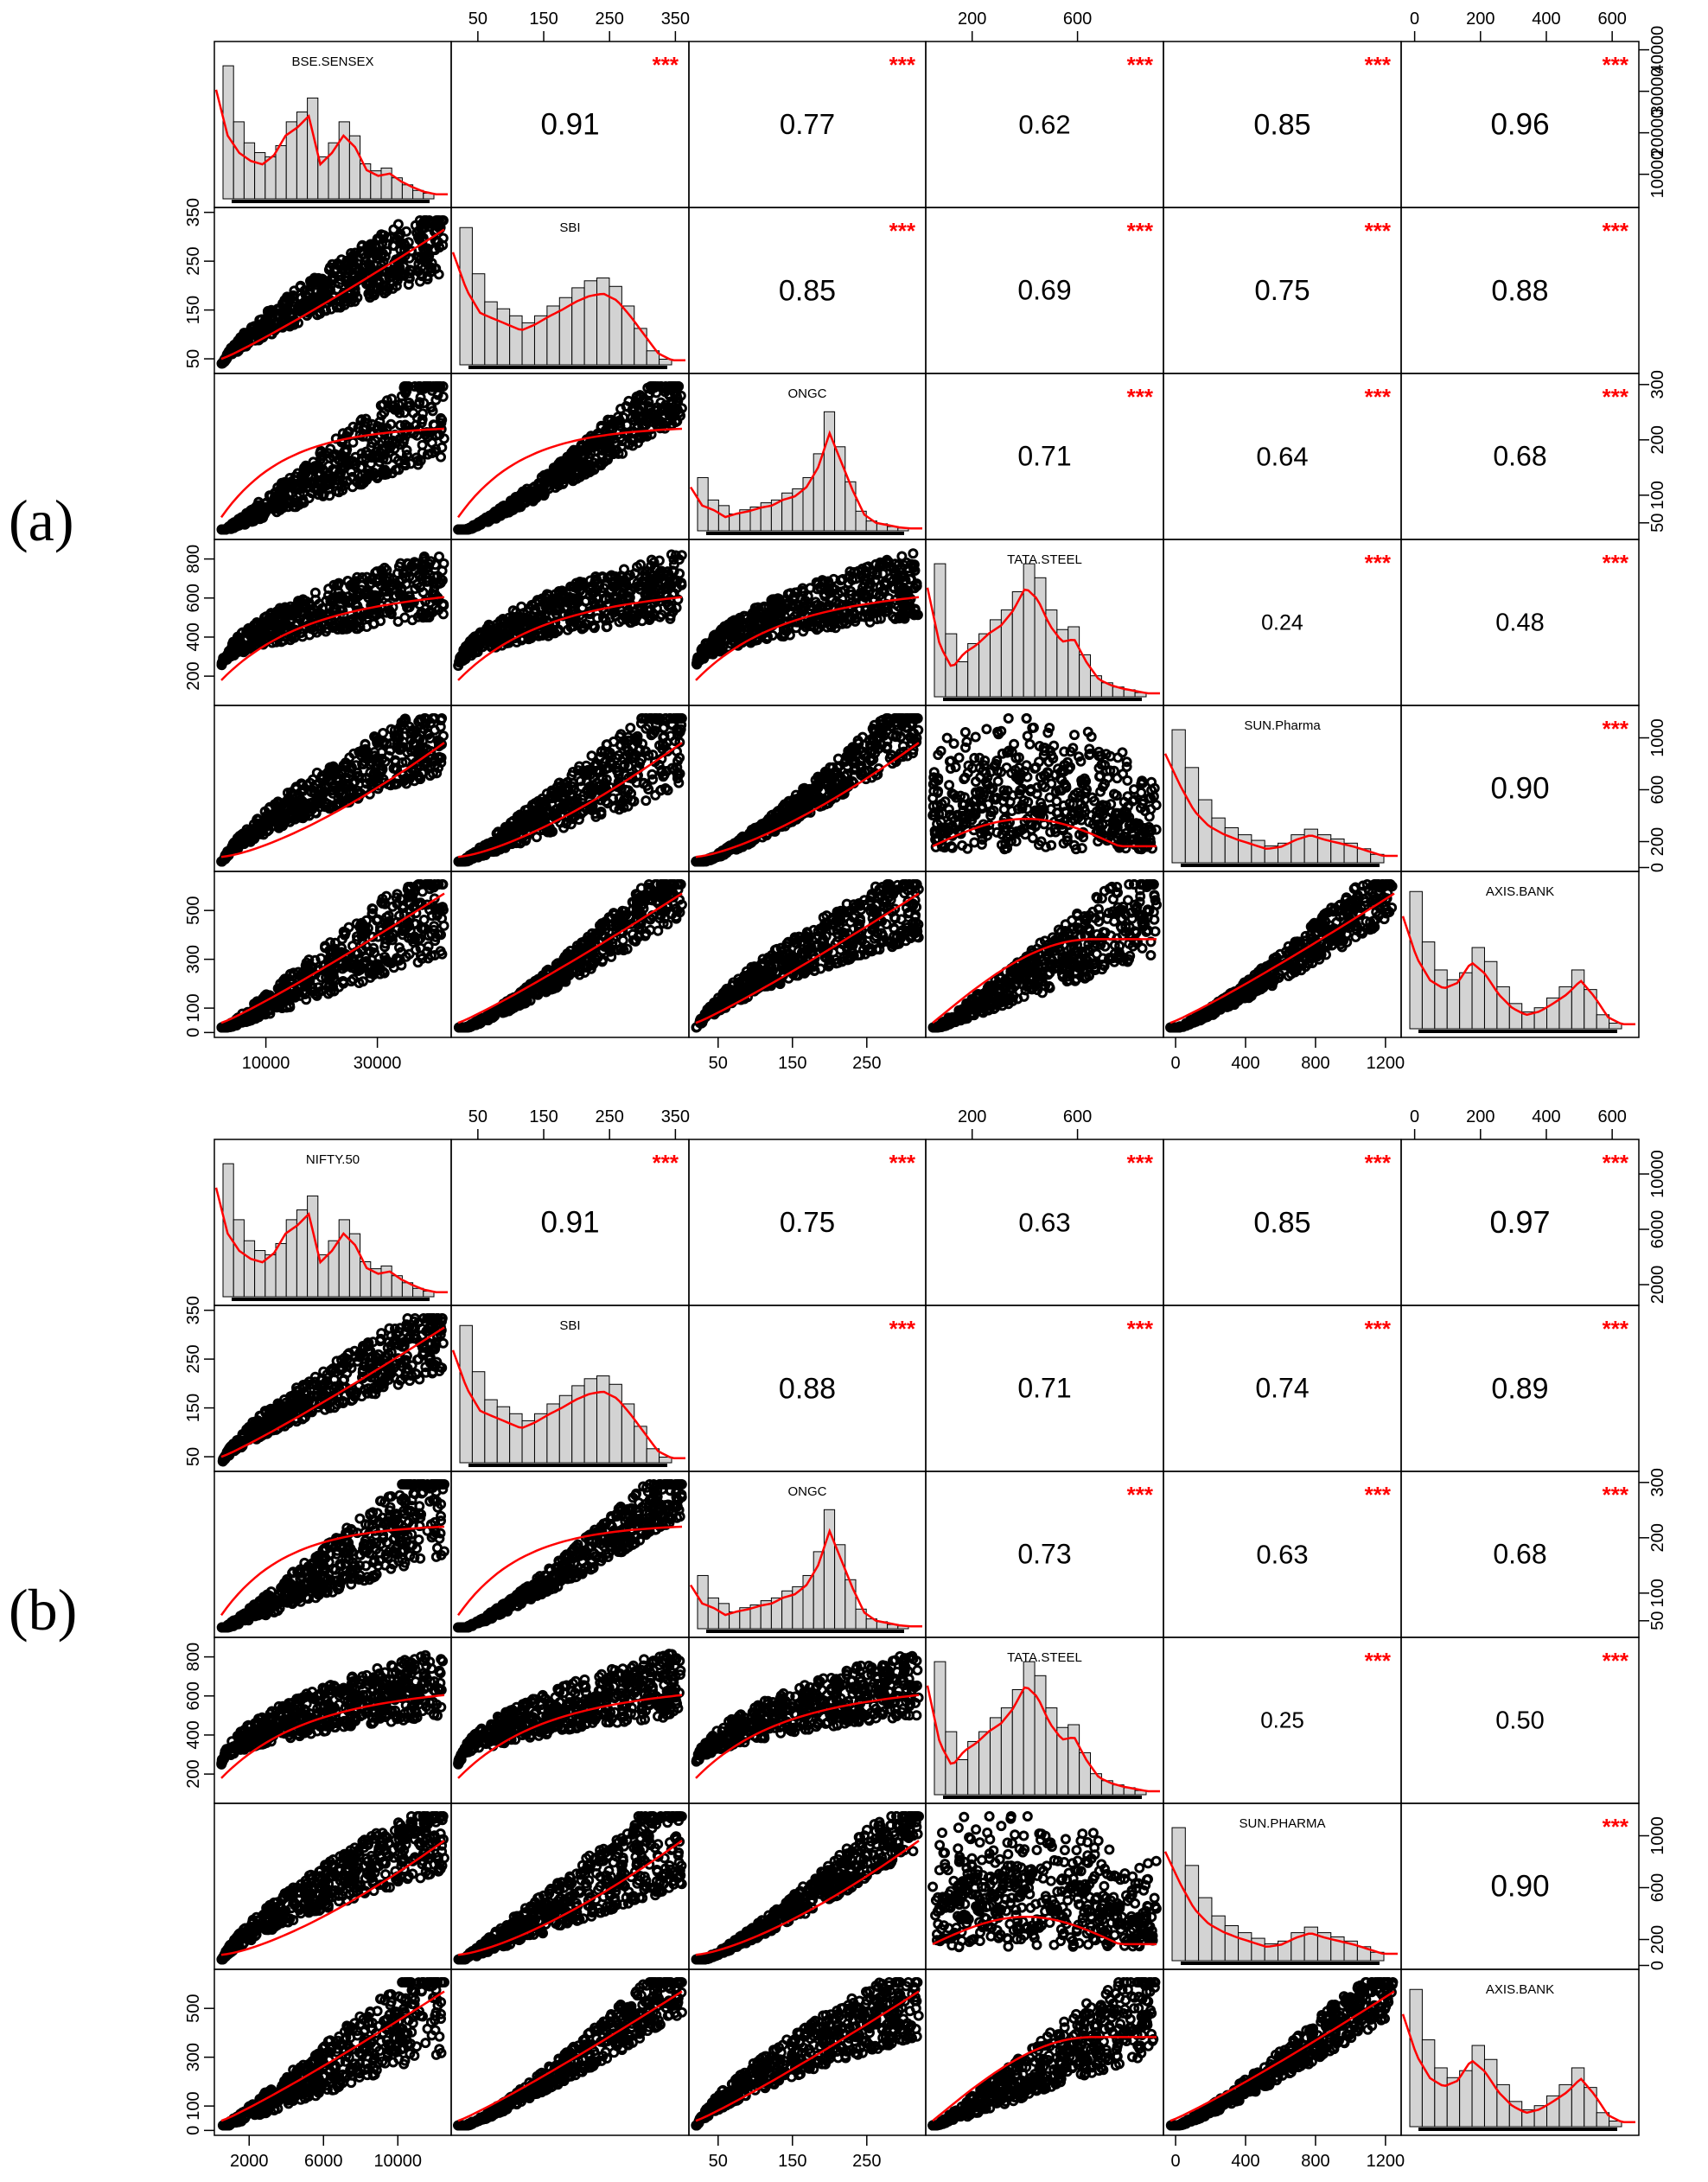 This screenshot has width=1708, height=2182. I want to click on correlation-value: 0.64, so click(1282, 456).